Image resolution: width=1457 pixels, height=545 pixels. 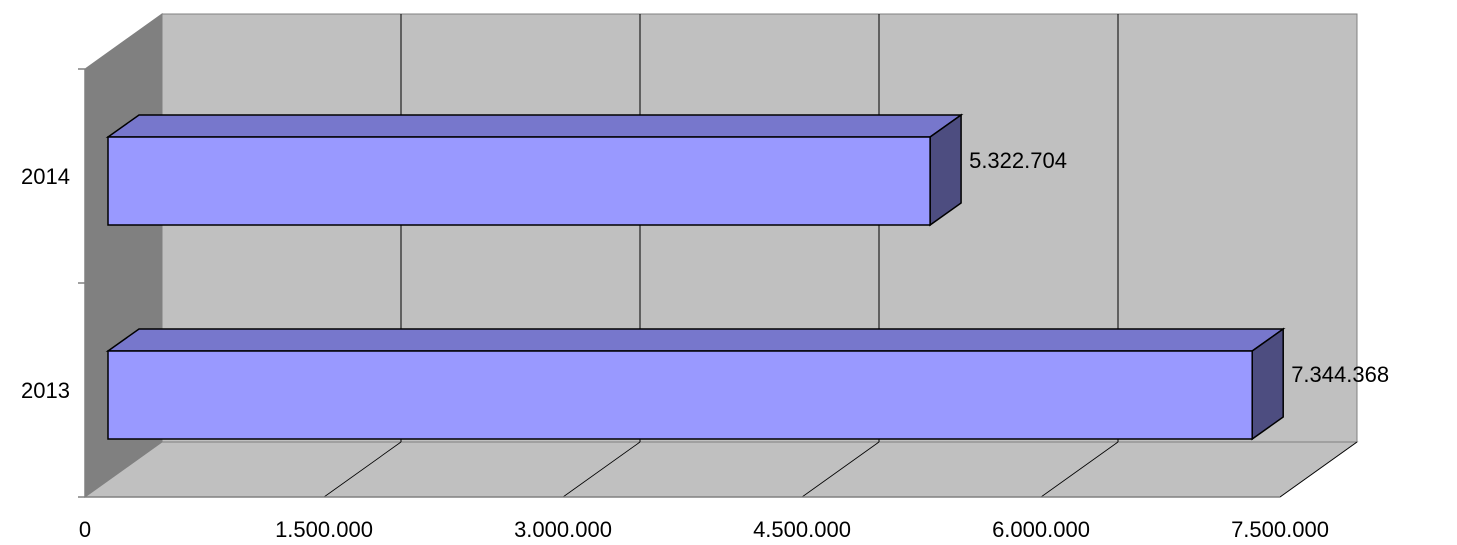 What do you see at coordinates (1018, 160) in the screenshot?
I see `data-label-2014: 5.322.704` at bounding box center [1018, 160].